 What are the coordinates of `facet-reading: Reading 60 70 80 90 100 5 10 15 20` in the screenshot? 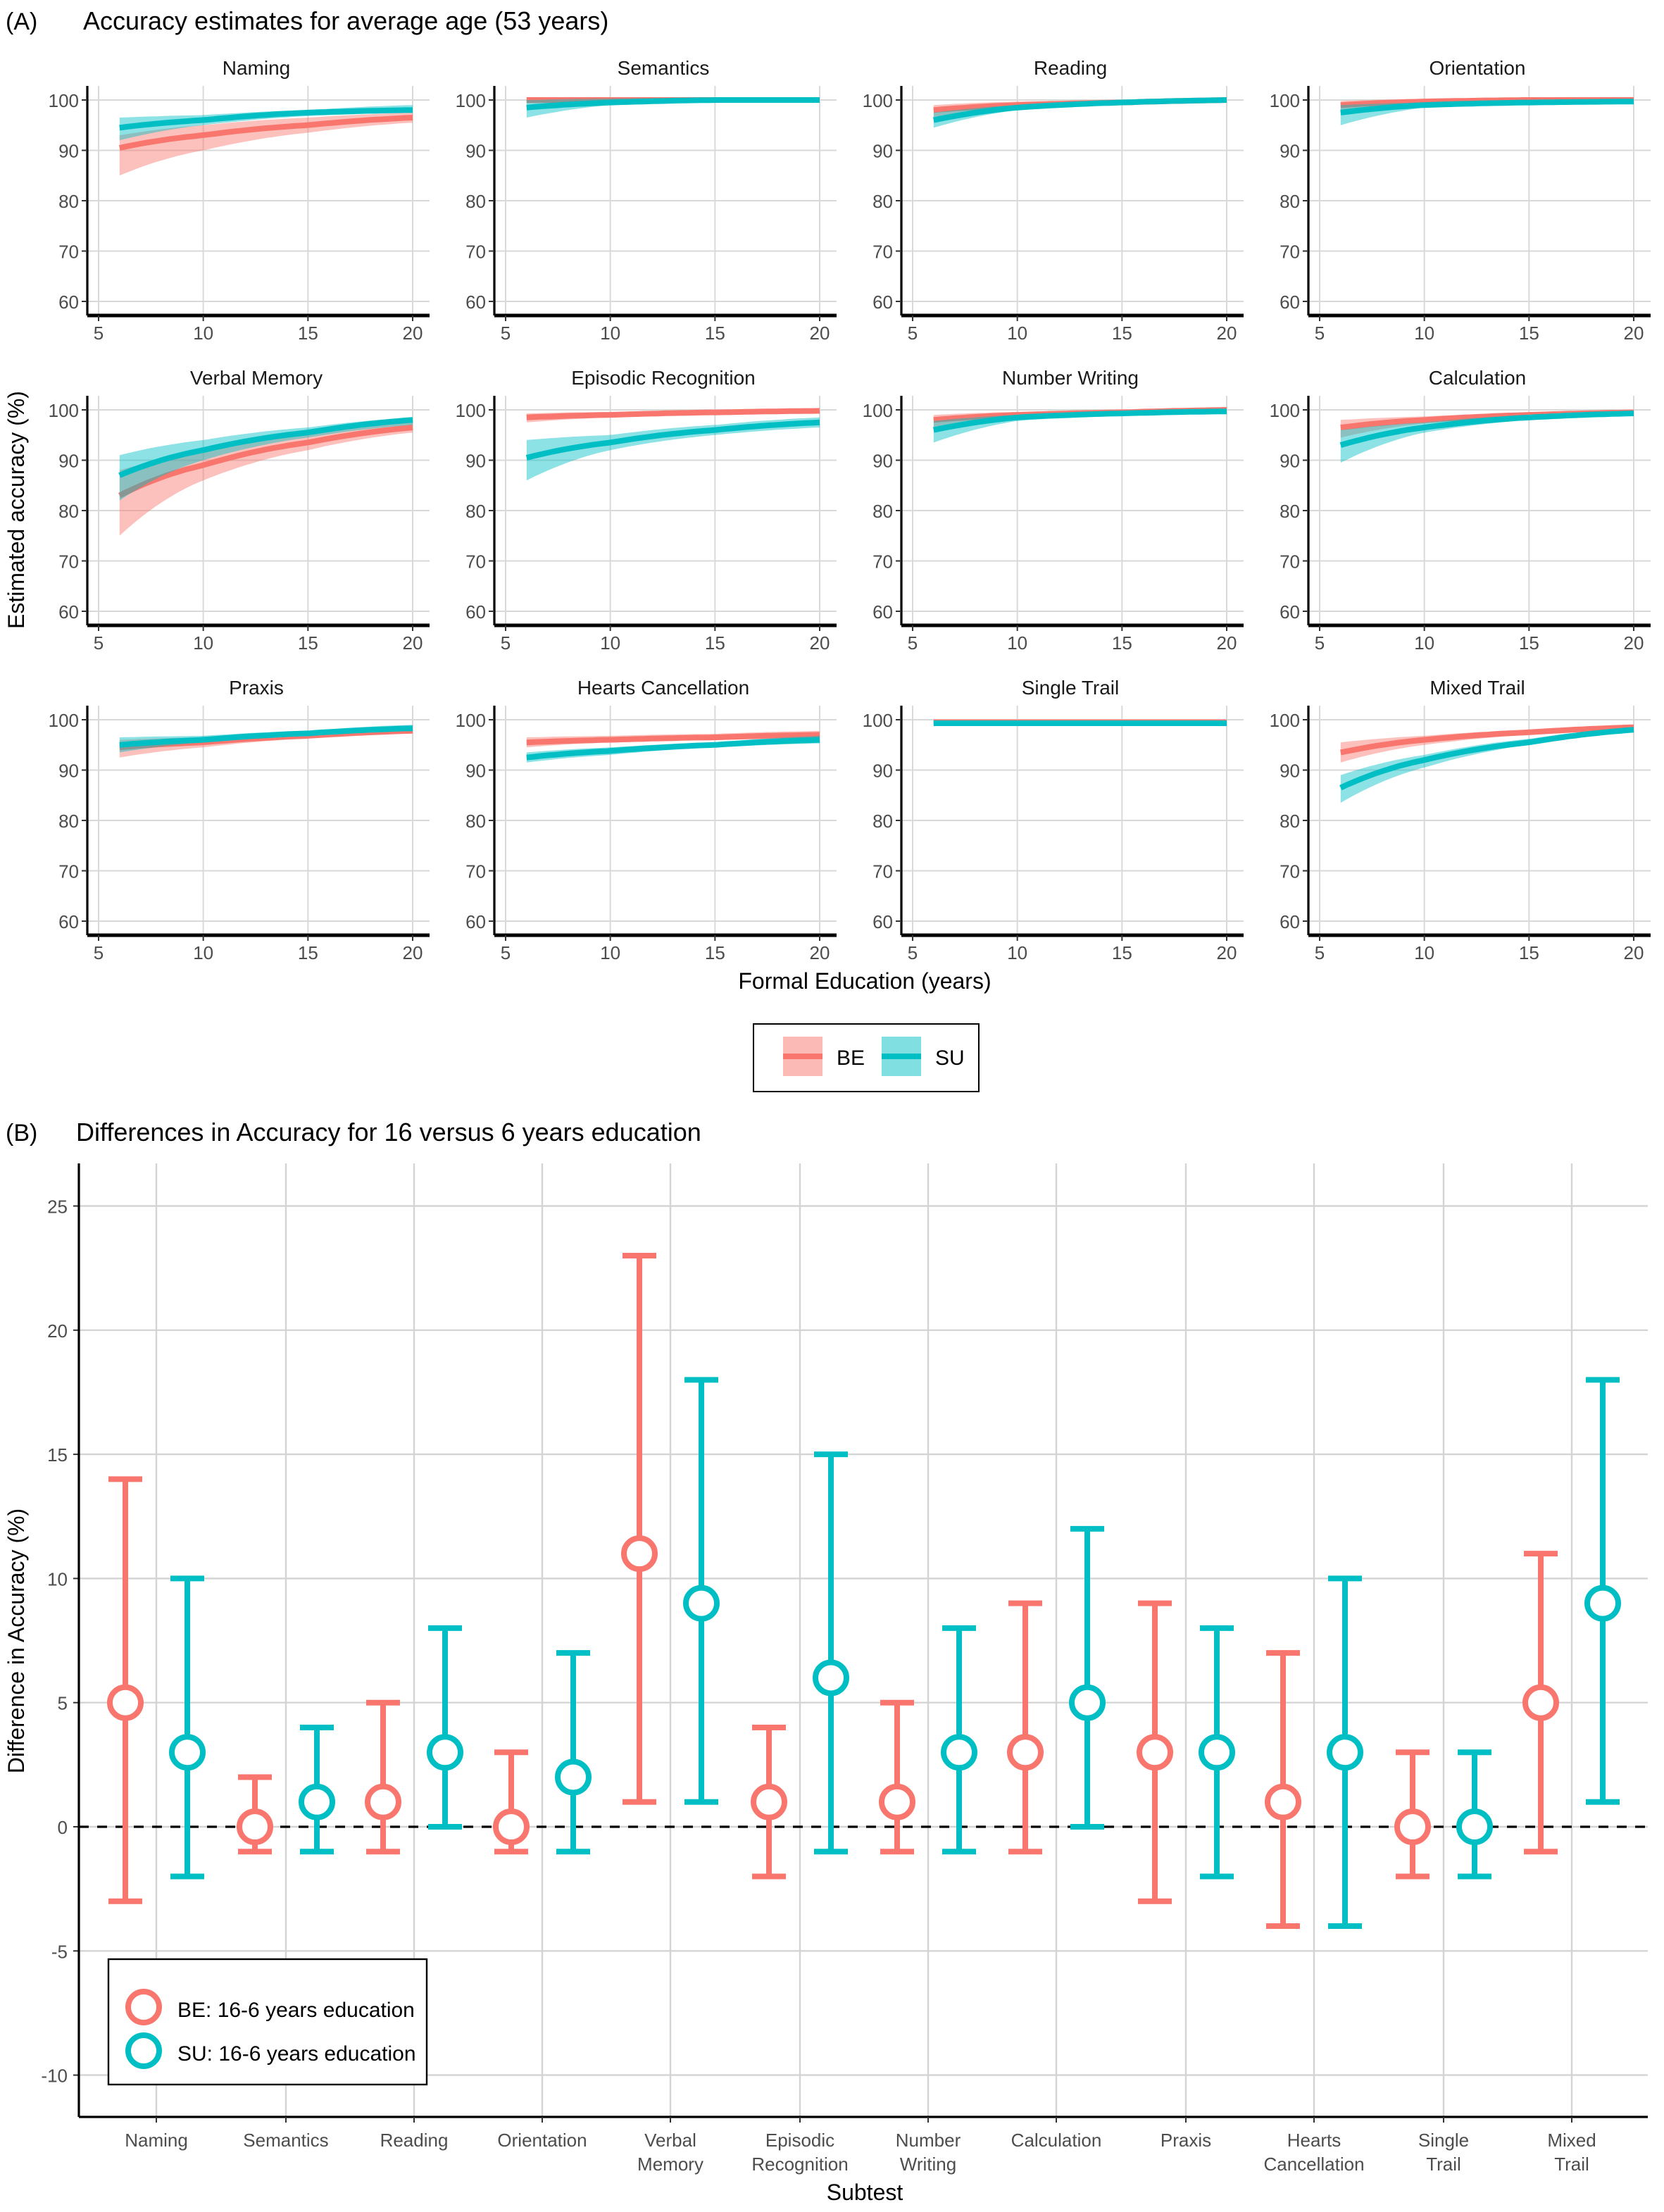 It's located at (1053, 200).